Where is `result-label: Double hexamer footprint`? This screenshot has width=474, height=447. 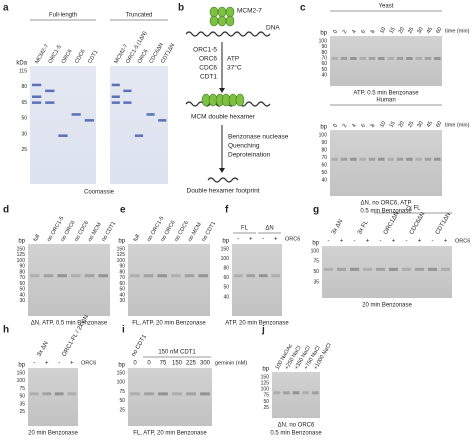 result-label: Double hexamer footprint is located at coordinates (223, 191).